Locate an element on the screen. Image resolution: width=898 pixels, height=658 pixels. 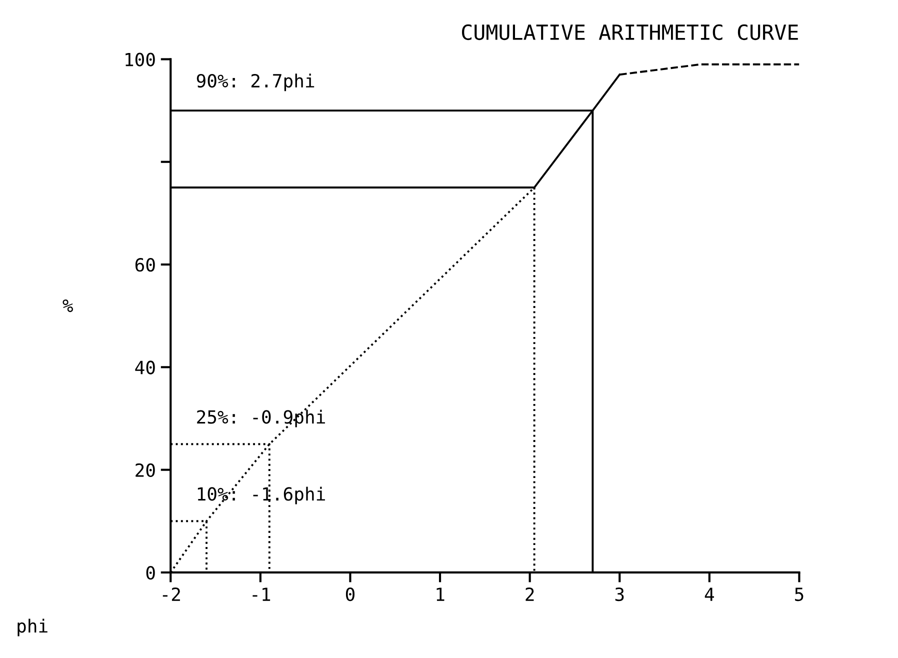
x-tick-label: -1 is located at coordinates (261, 594).